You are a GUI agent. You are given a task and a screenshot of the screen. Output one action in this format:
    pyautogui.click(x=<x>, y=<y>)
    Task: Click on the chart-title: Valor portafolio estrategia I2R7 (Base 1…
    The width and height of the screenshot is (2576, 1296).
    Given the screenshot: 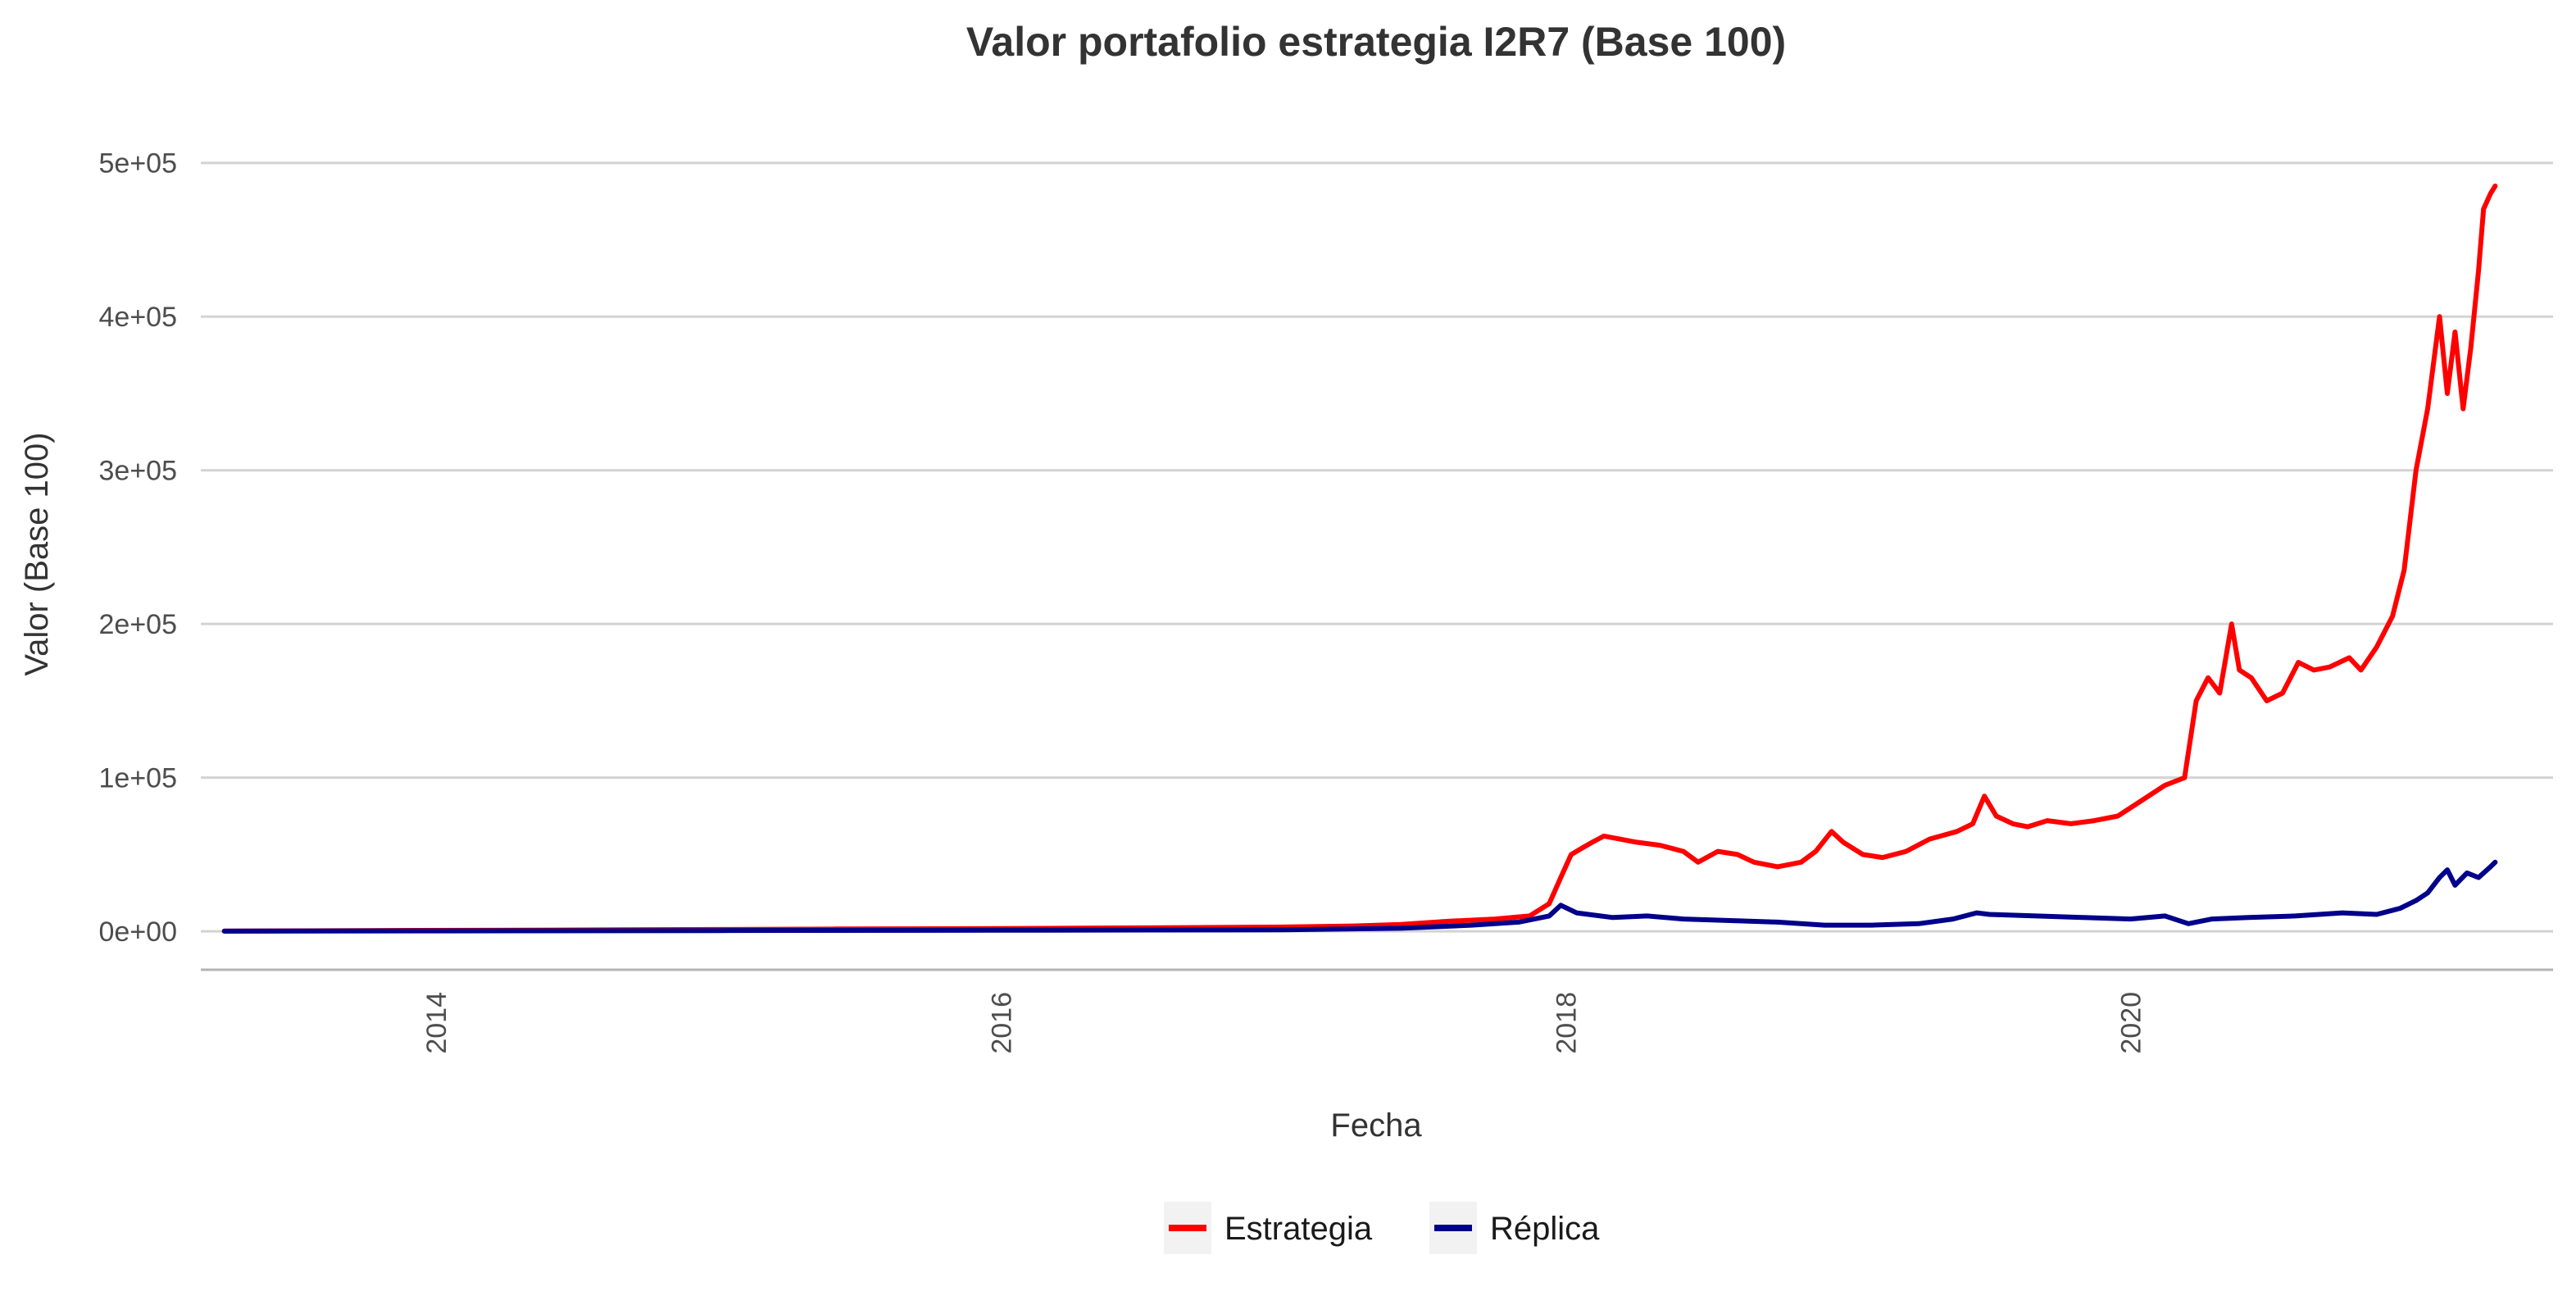 What is the action you would take?
    pyautogui.click(x=1376, y=42)
    